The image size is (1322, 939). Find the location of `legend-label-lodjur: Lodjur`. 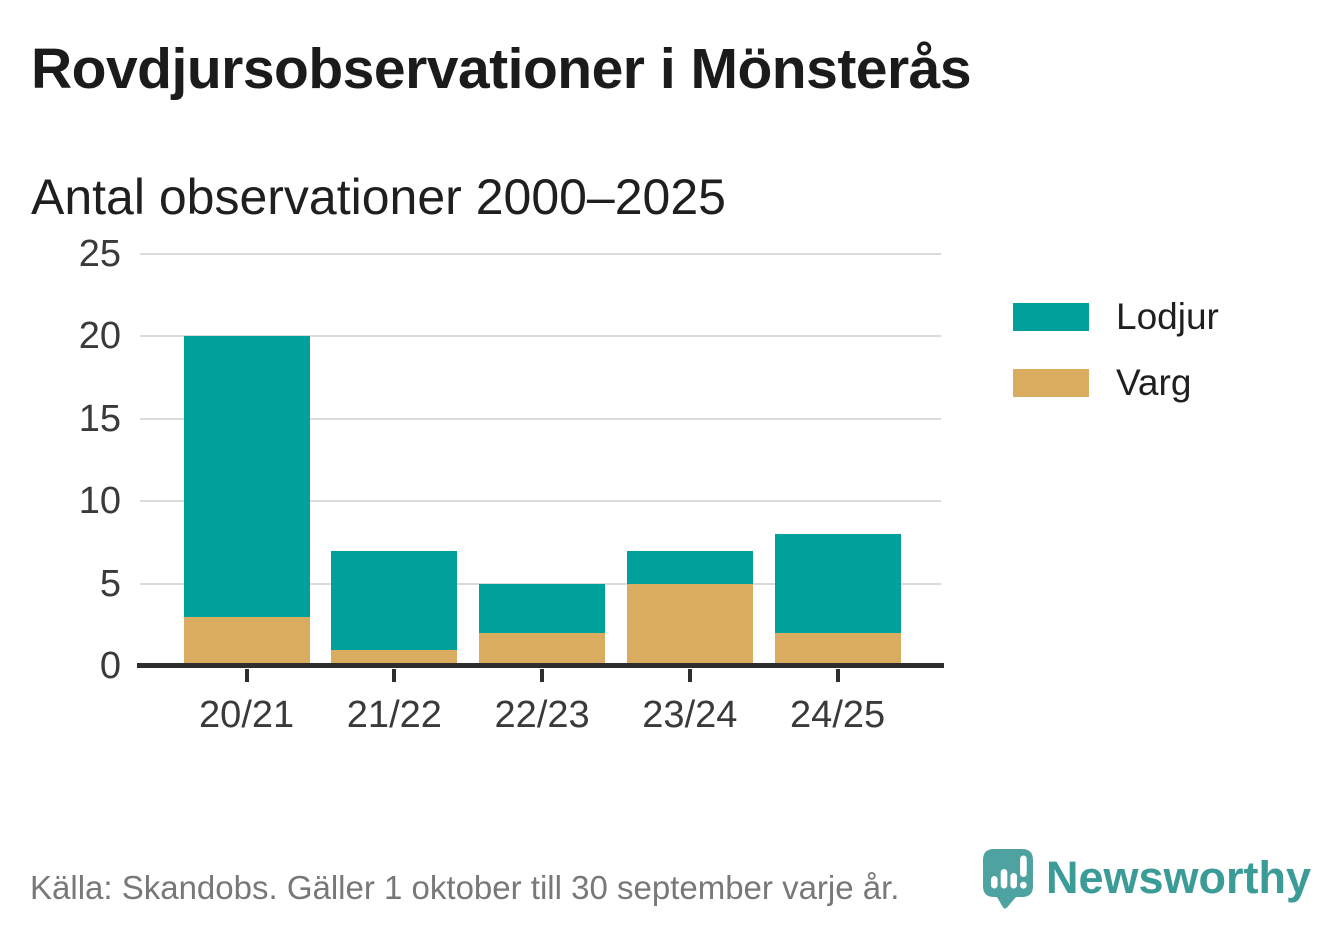

legend-label-lodjur: Lodjur is located at coordinates (1167, 316).